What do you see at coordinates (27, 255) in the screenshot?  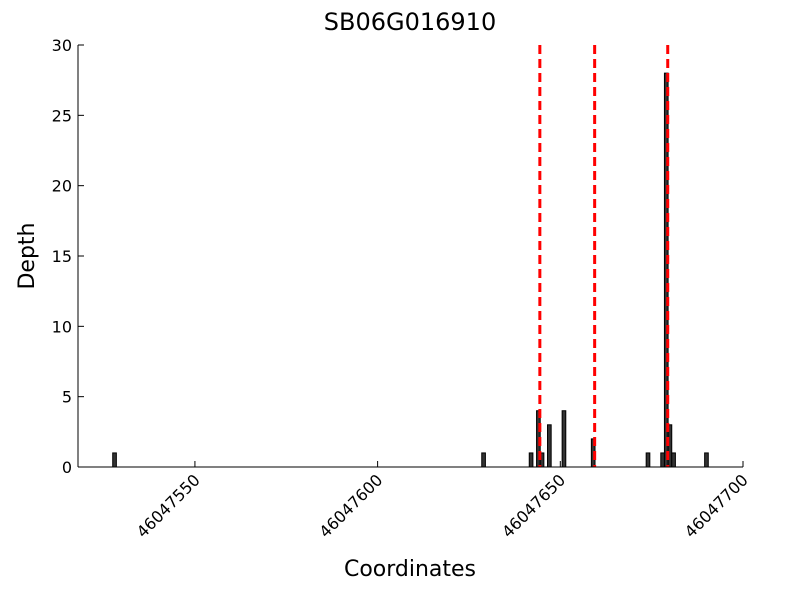 I see `y-axis-label: Depth` at bounding box center [27, 255].